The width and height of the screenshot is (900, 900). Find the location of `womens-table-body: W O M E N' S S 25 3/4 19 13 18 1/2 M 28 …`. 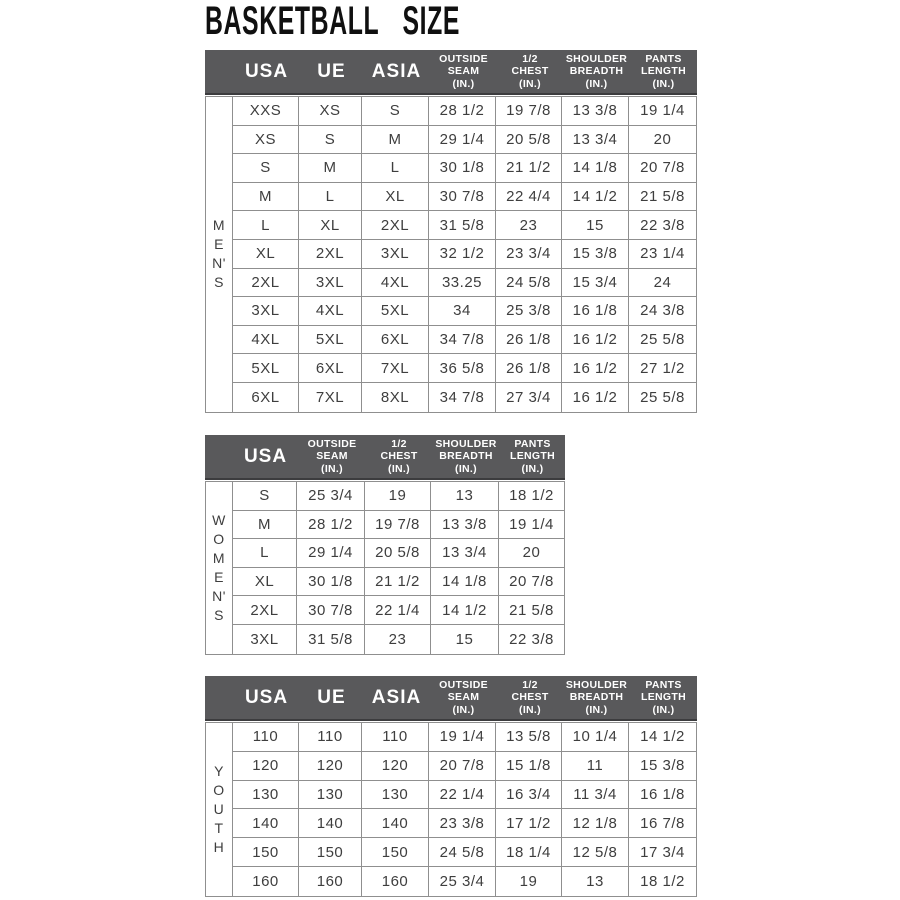

womens-table-body: W O M E N' S S 25 3/4 19 13 18 1/2 M 28 … is located at coordinates (385, 568).